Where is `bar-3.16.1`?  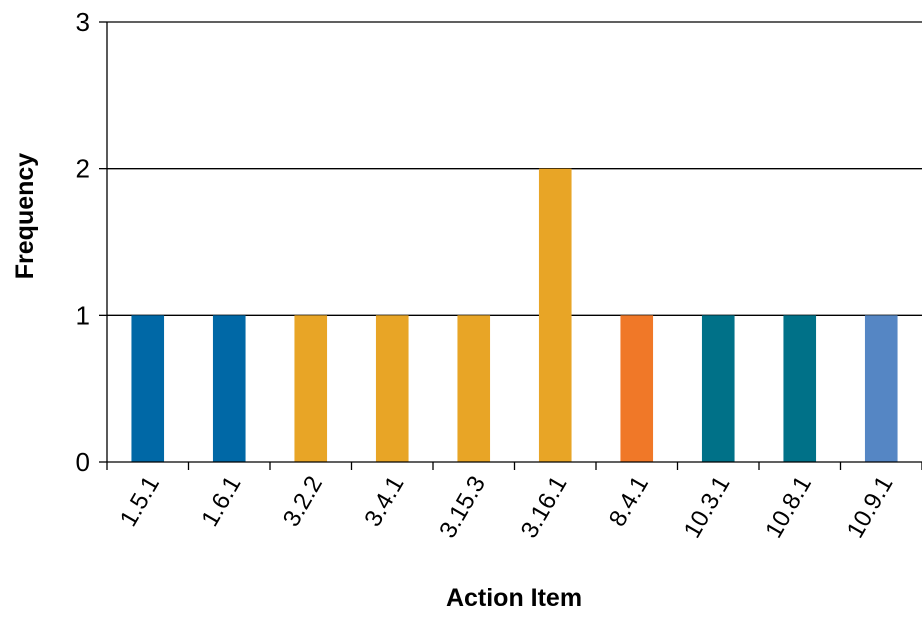 bar-3.16.1 is located at coordinates (555, 315).